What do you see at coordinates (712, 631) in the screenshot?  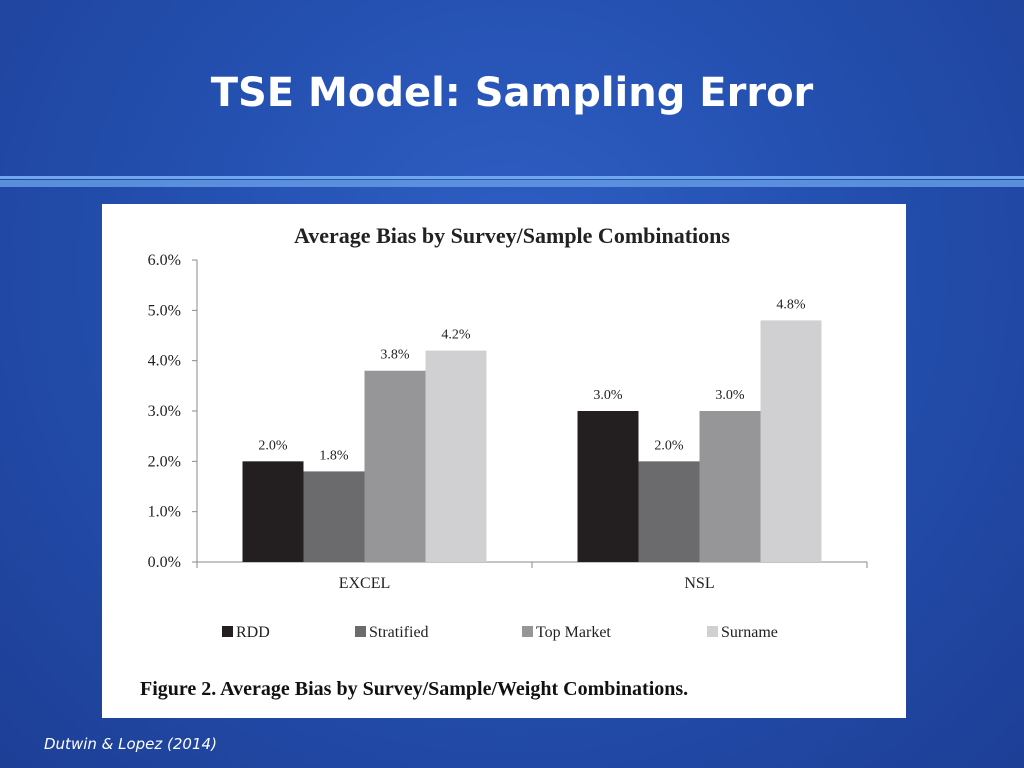 I see `legend-swatch-surname` at bounding box center [712, 631].